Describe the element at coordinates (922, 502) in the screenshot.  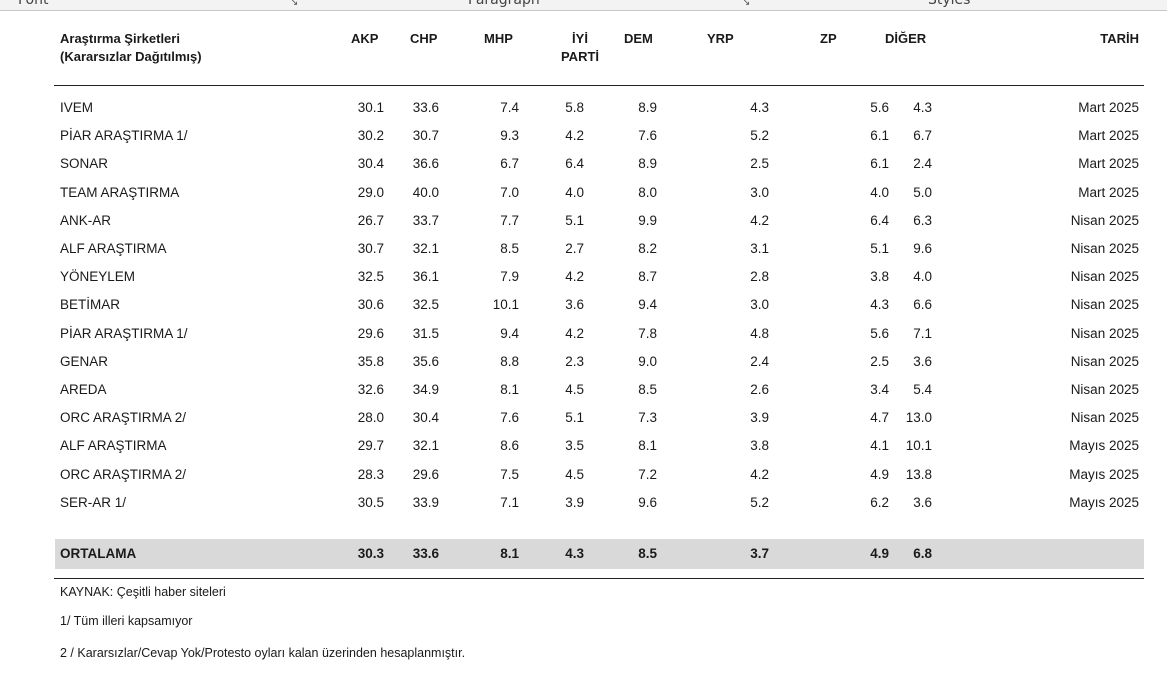
I see `cell-diger: 3.6` at that location.